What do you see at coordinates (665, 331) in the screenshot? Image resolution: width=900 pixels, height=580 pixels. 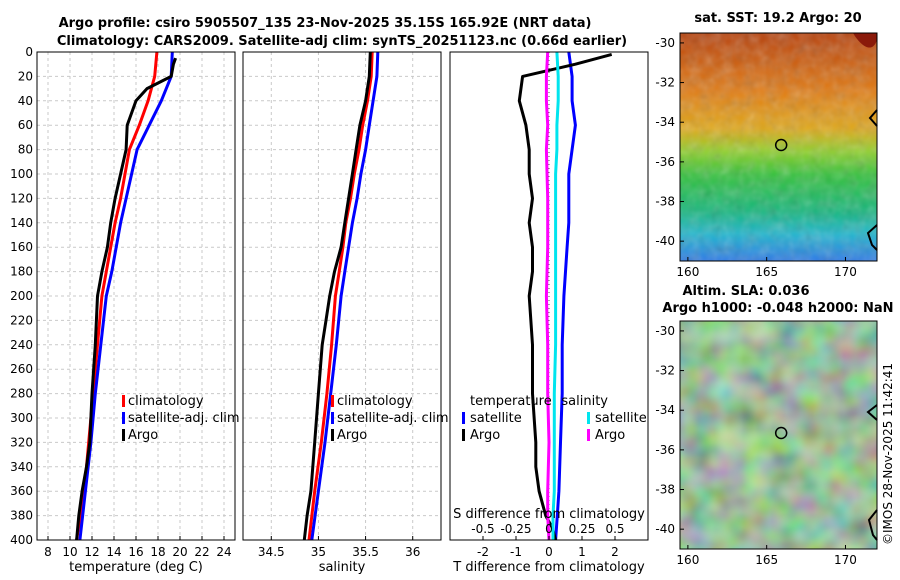 I see `map-sla-ytick-label: -30` at bounding box center [665, 331].